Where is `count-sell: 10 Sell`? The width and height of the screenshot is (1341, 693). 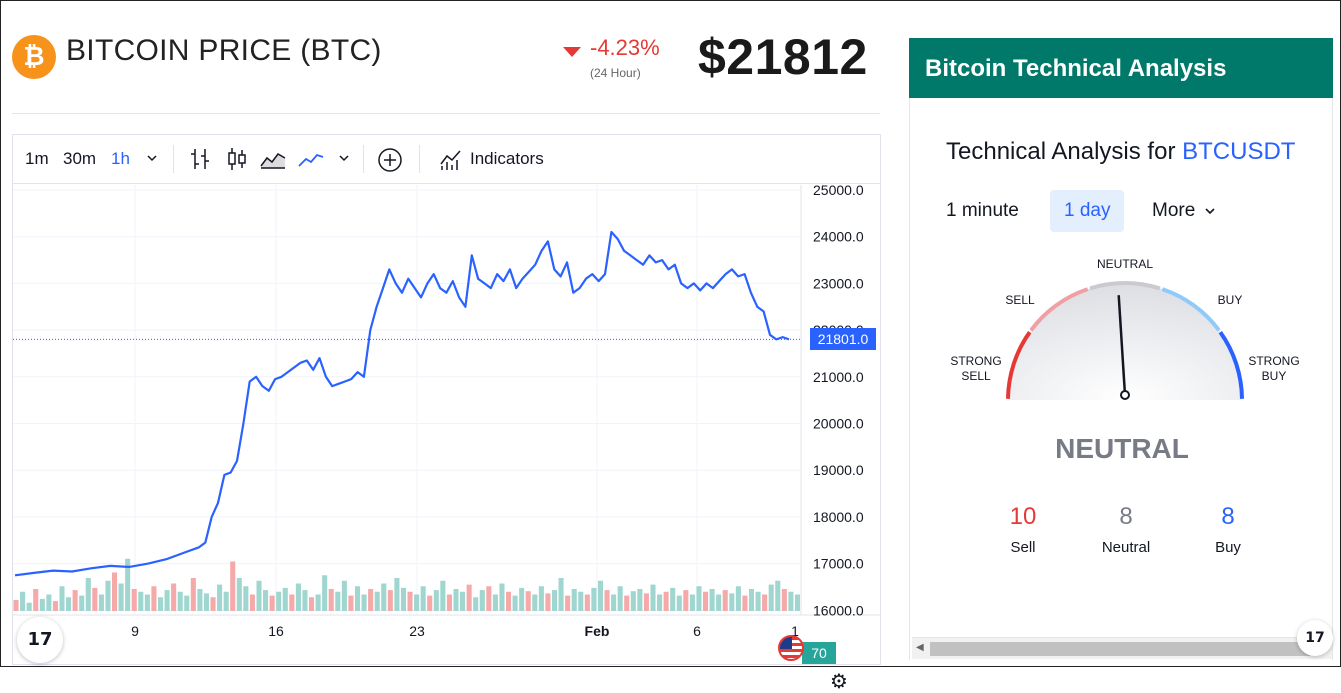
count-sell: 10 Sell is located at coordinates (1023, 529).